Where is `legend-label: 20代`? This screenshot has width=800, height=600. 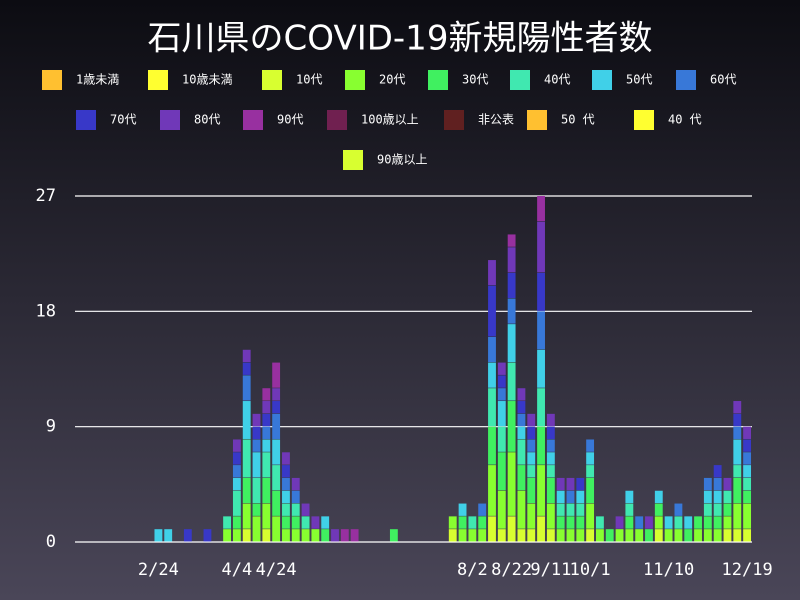
legend-label: 20代 is located at coordinates (392, 80).